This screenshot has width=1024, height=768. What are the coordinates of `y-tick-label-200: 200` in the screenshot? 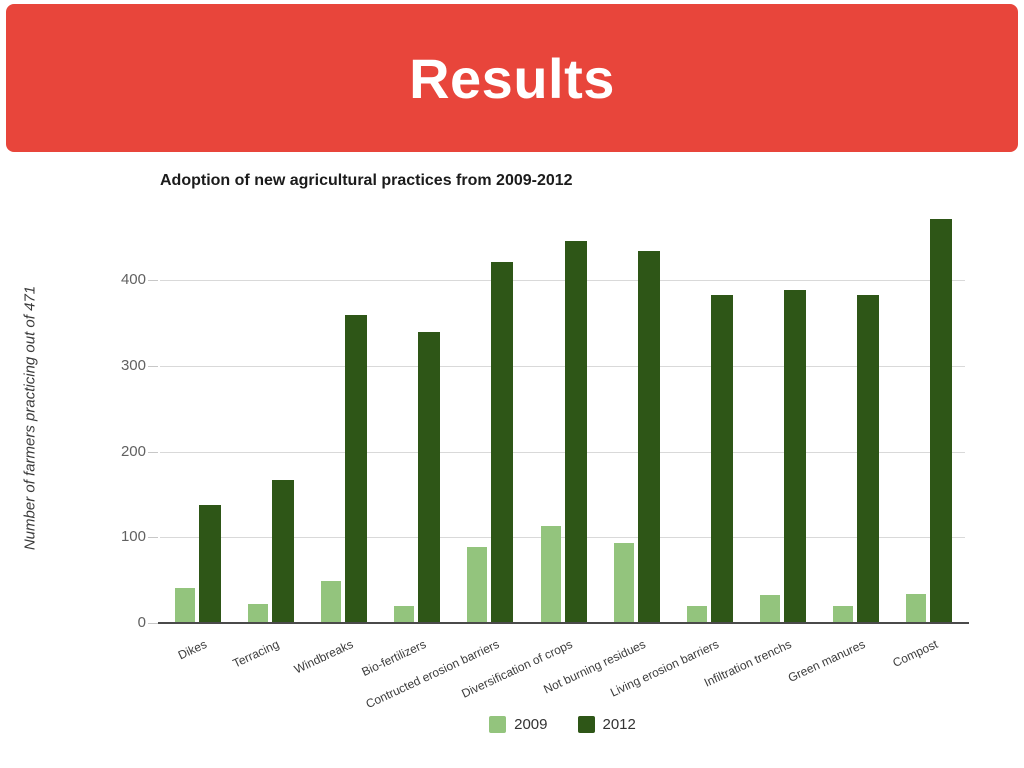 It's located at (133, 451).